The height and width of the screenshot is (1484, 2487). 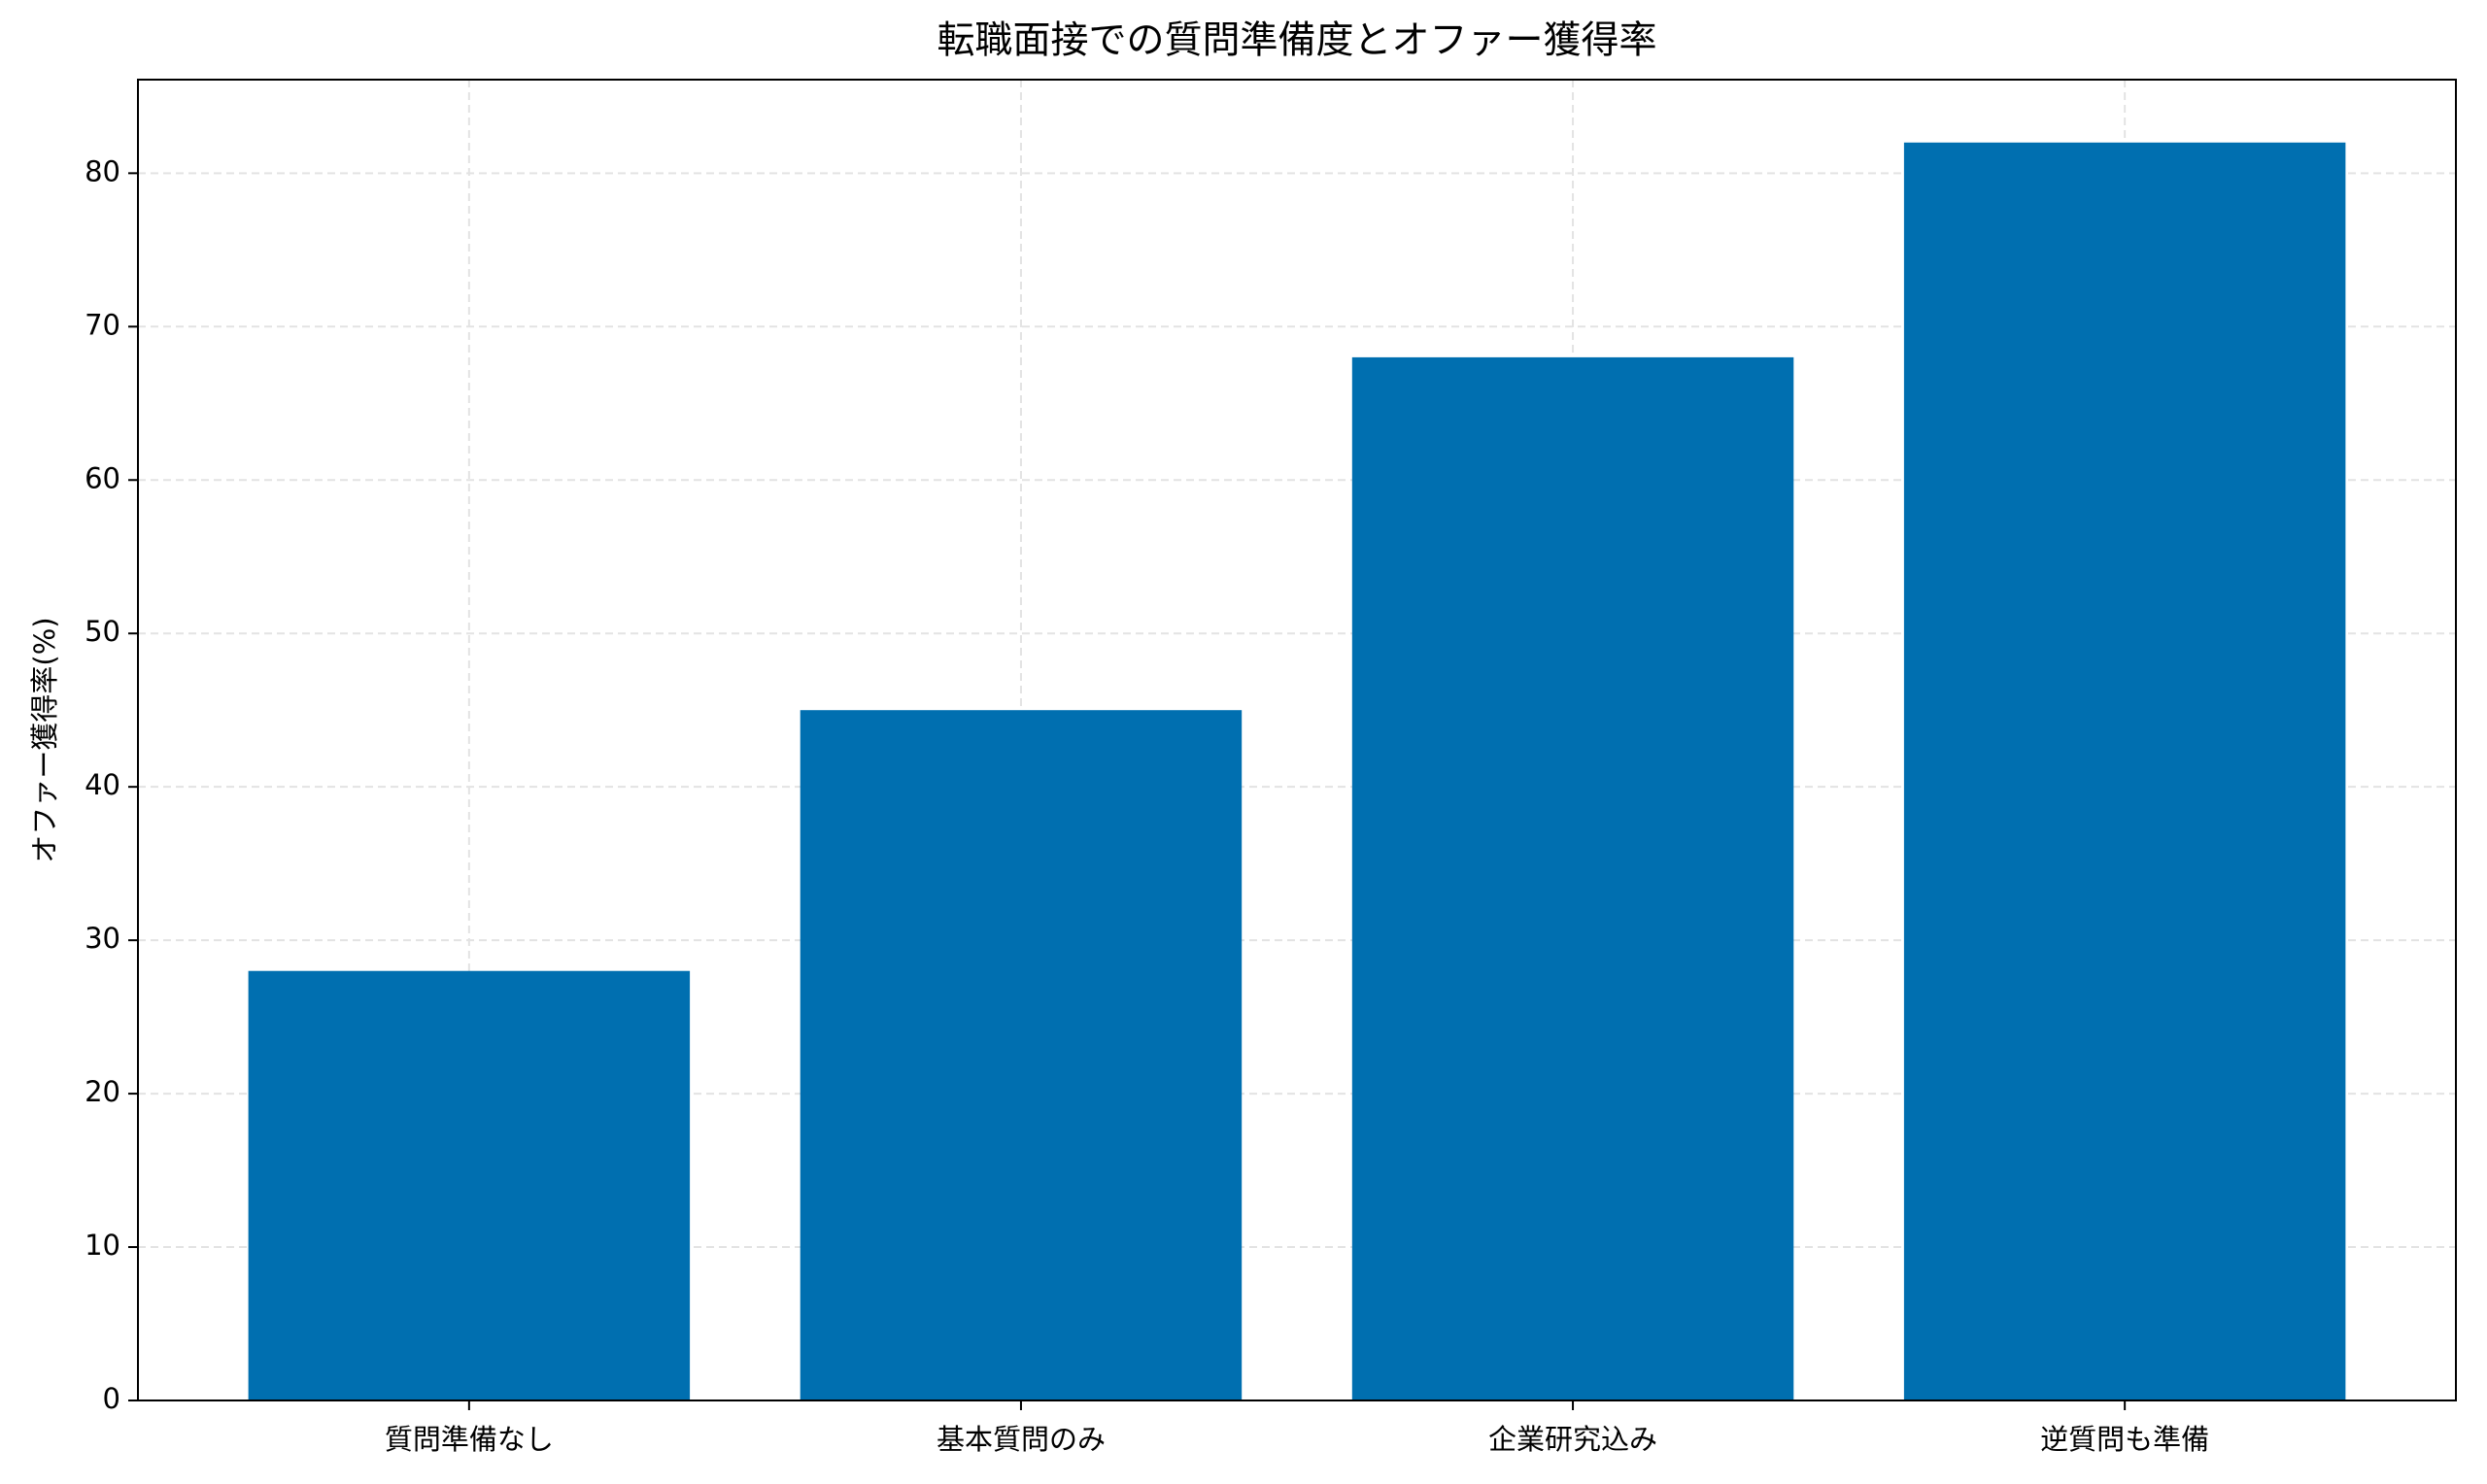 I want to click on y-tick-label: 80, so click(x=102, y=170).